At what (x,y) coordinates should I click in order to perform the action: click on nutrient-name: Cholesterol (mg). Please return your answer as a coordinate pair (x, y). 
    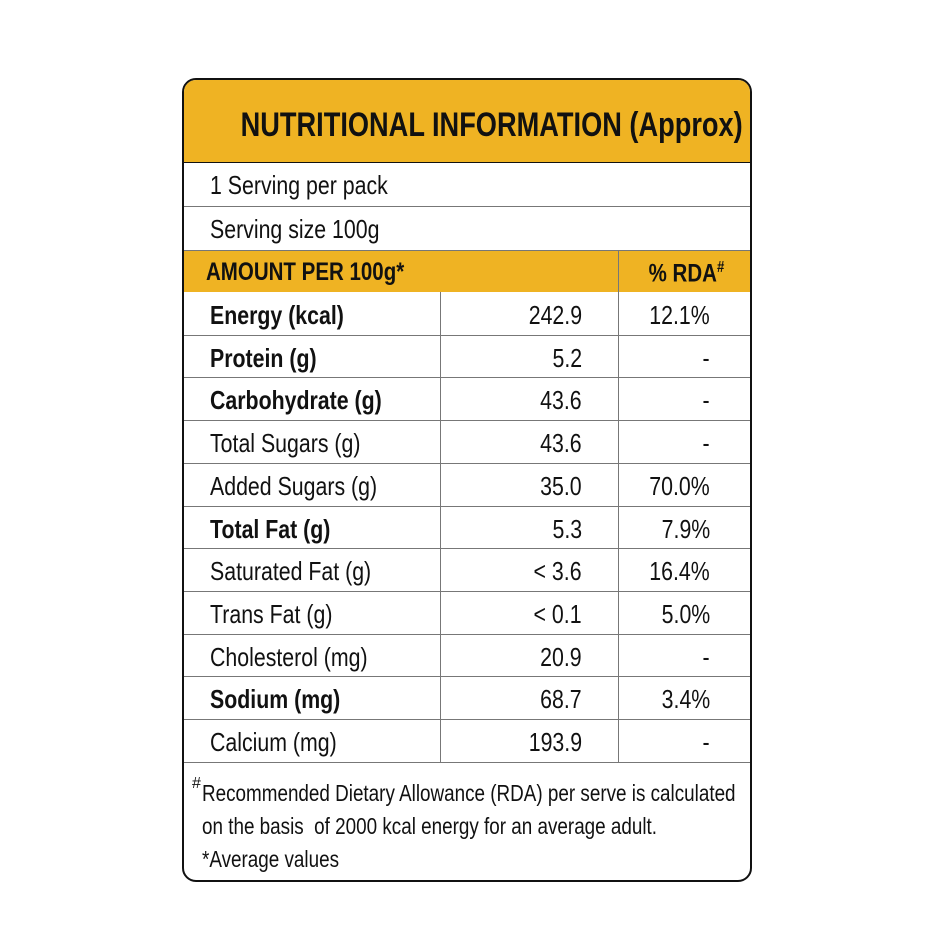
    Looking at the image, I should click on (289, 656).